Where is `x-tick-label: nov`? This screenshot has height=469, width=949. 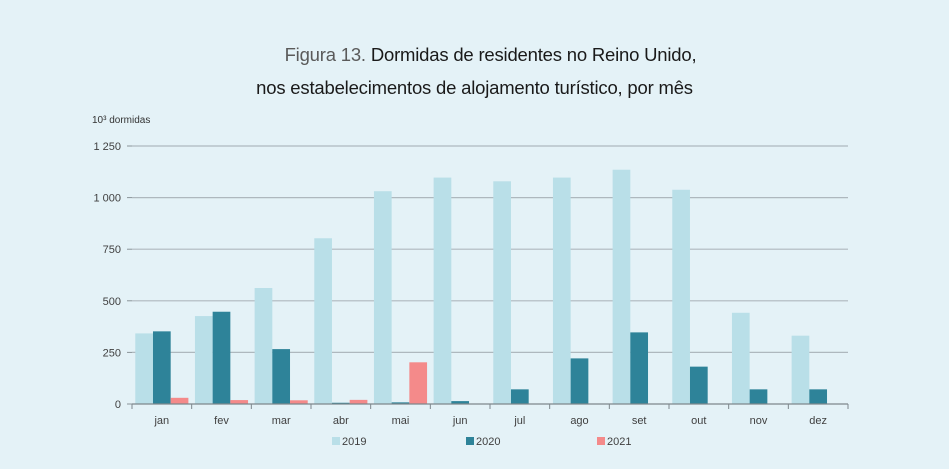 x-tick-label: nov is located at coordinates (759, 421).